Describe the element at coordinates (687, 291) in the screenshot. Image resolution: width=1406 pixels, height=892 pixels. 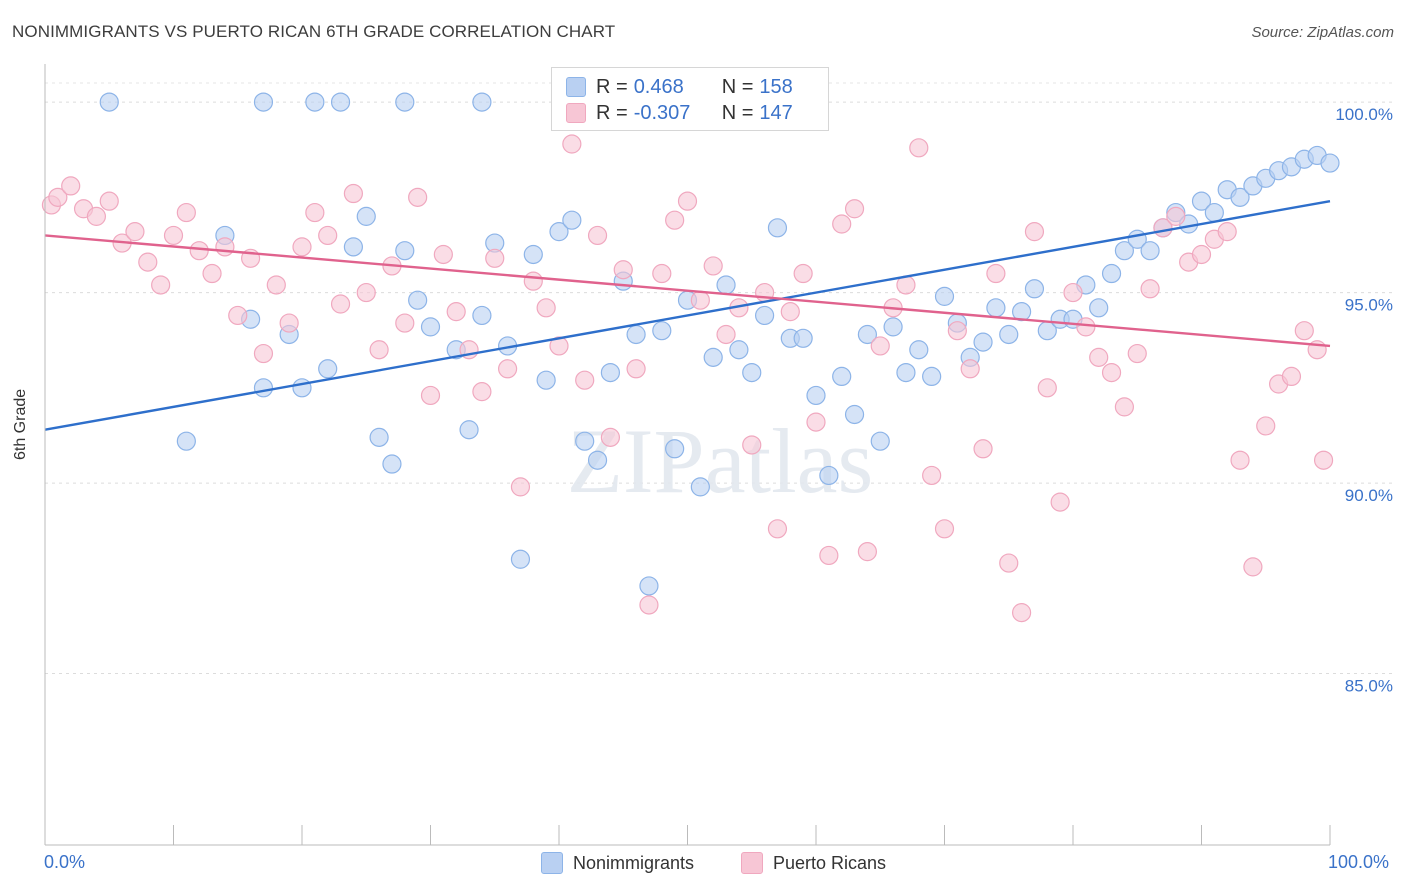
I see `puerto-ricans-trend-line` at that location.